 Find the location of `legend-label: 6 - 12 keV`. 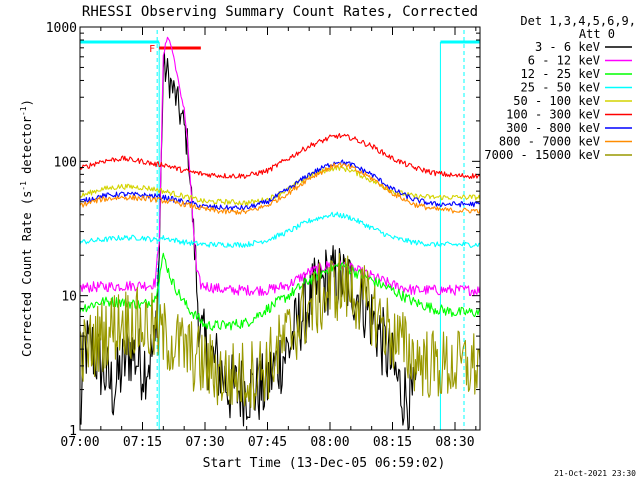

legend-label: 6 - 12 keV is located at coordinates (564, 61).